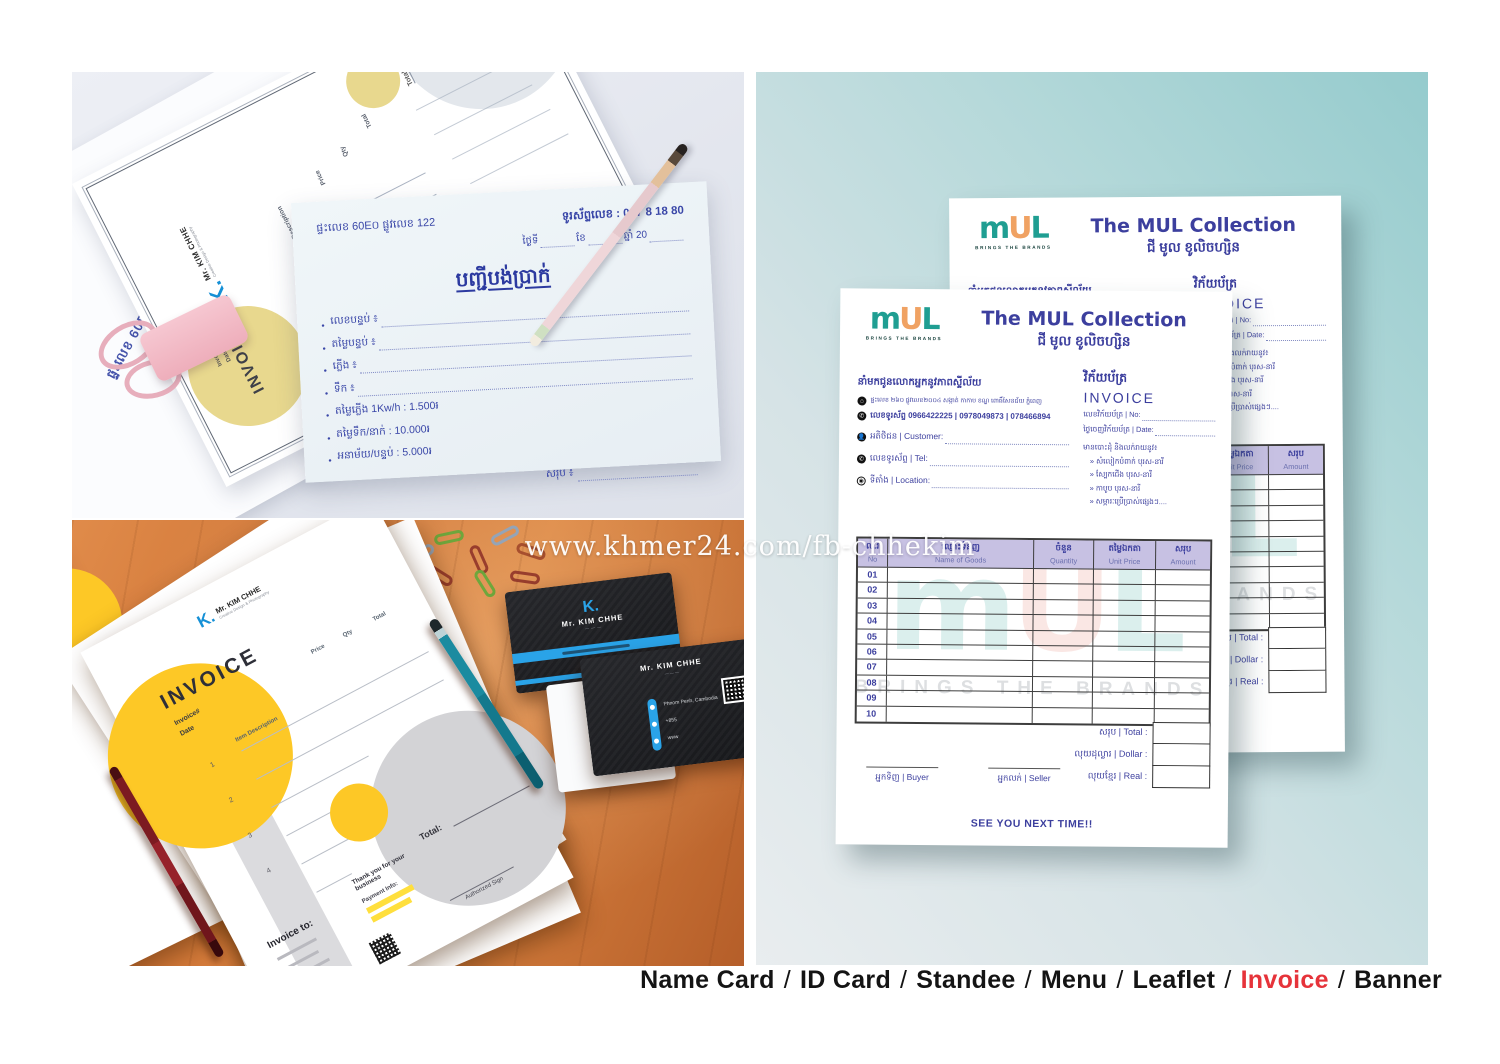 The image size is (1500, 1064). What do you see at coordinates (1126, 460) in the screenshot?
I see `sell-item: » សំលៀកបំពាក់ បុរស-នារី` at bounding box center [1126, 460].